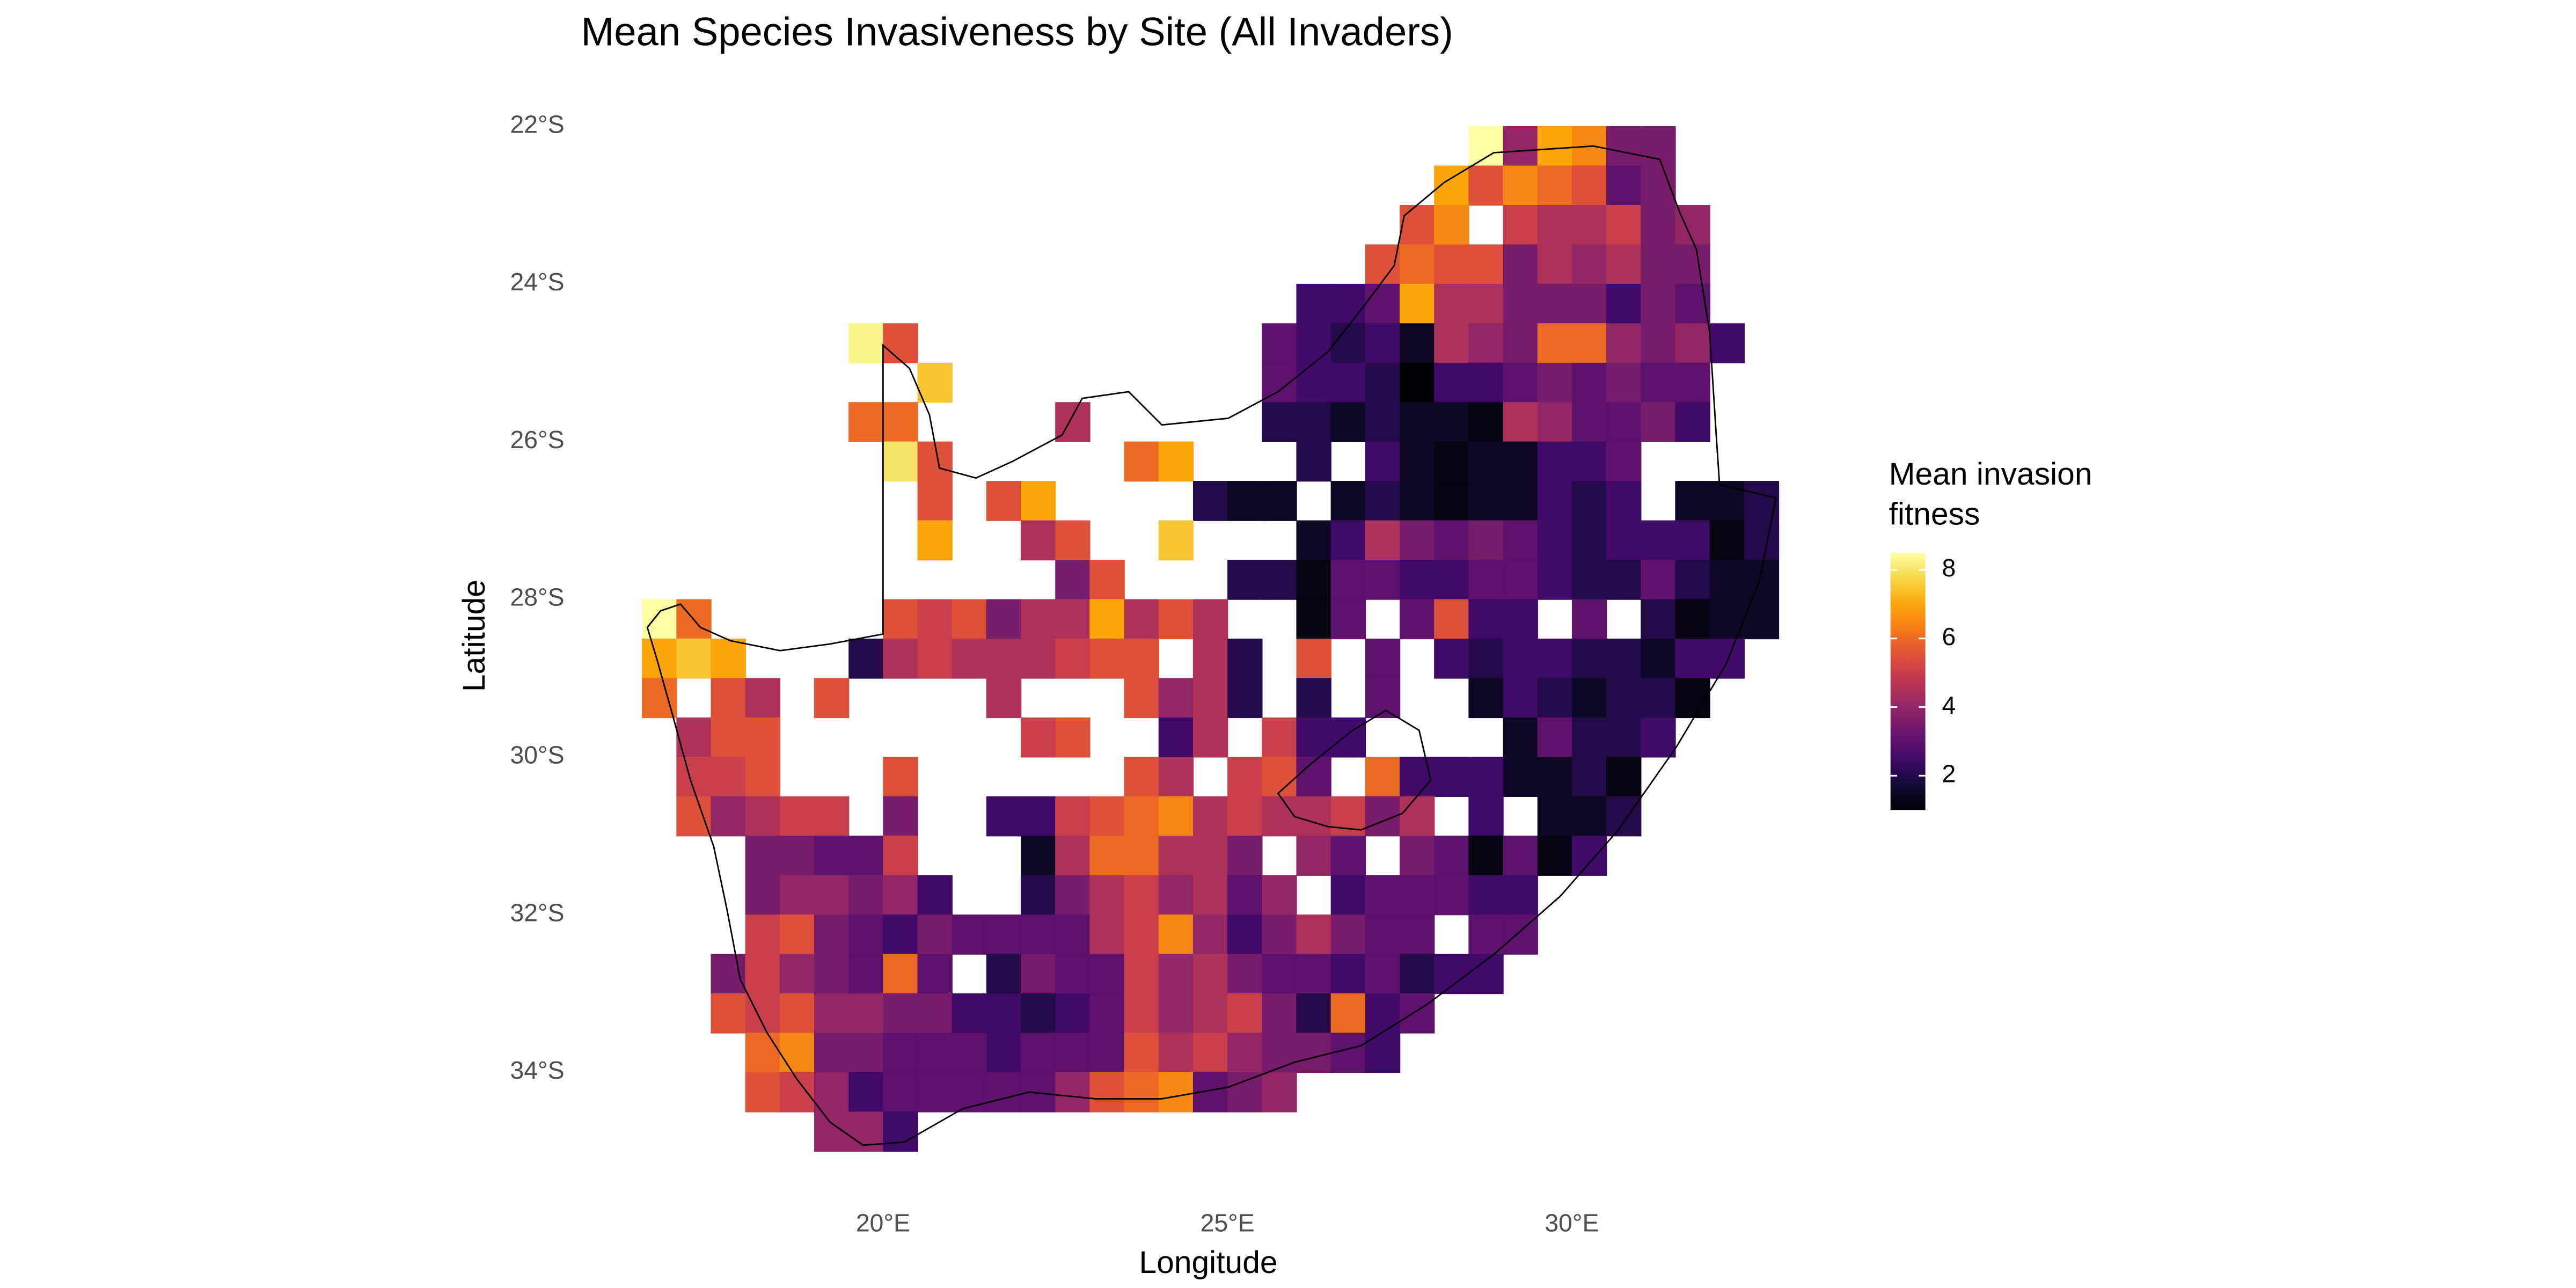  I want to click on y-axis-title: Latitude, so click(474, 636).